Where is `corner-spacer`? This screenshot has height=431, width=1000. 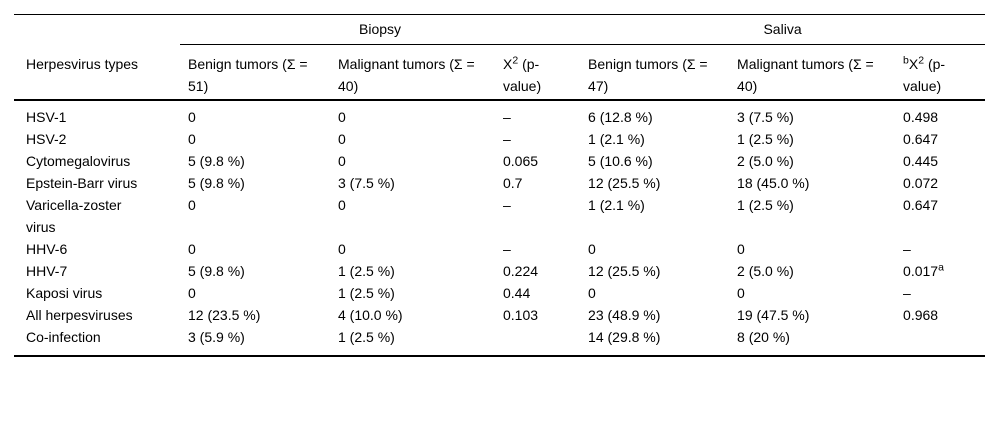 corner-spacer is located at coordinates (97, 30).